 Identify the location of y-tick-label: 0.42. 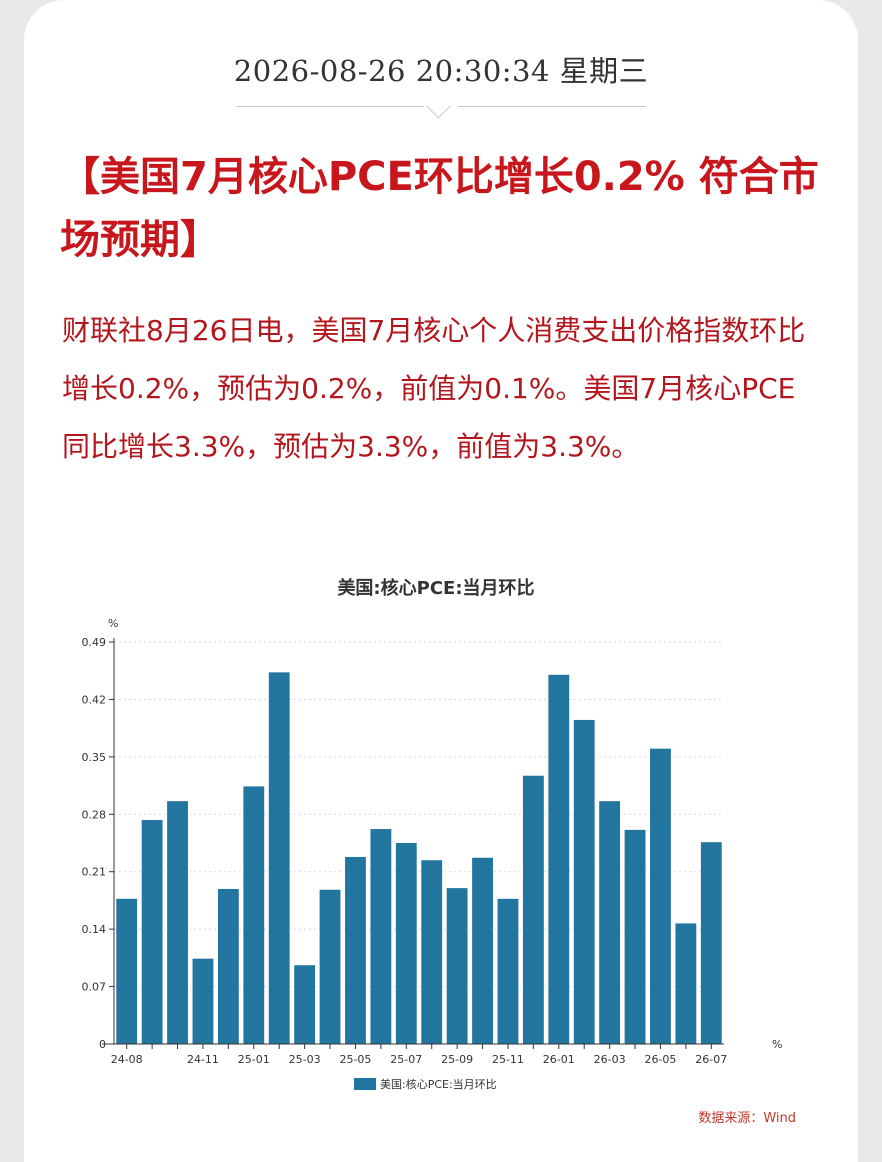
(94, 699).